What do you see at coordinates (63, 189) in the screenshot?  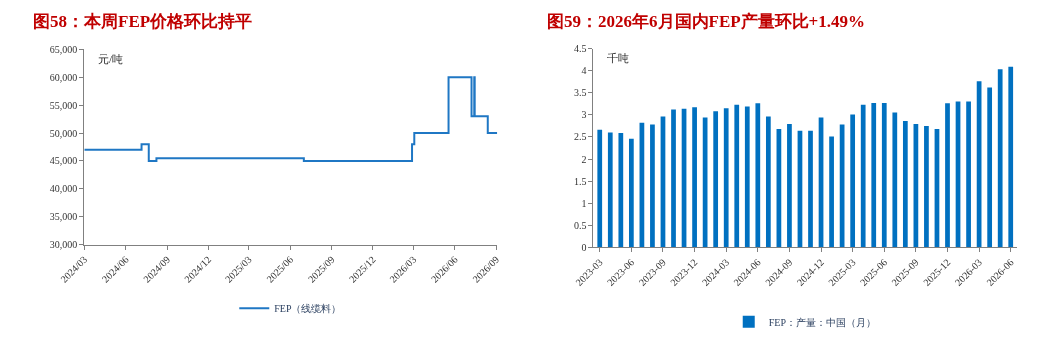 I see `y-tick-label: 40,000` at bounding box center [63, 189].